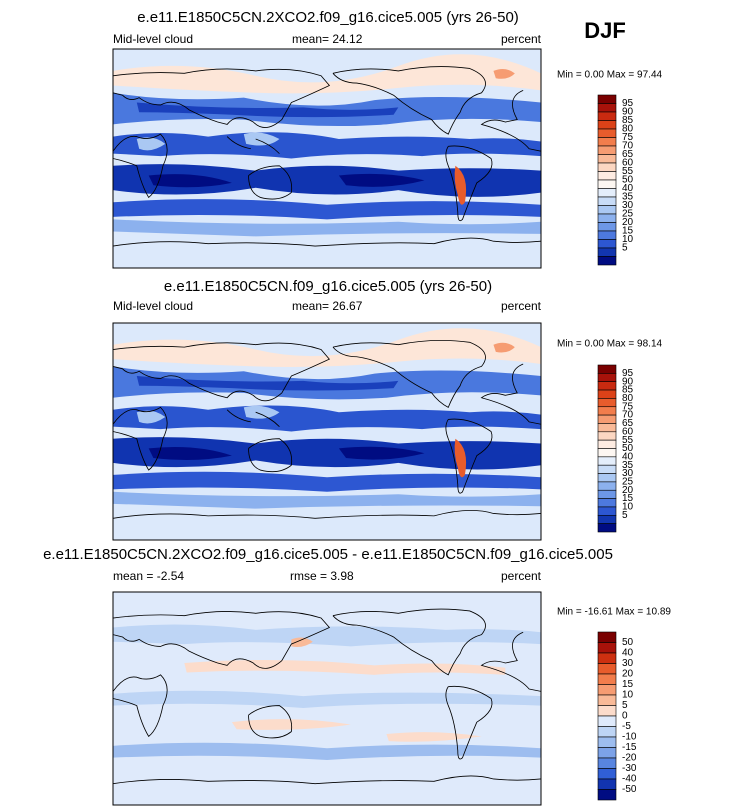 This screenshot has width=733, height=812. I want to click on colorbar-label: 20, so click(628, 674).